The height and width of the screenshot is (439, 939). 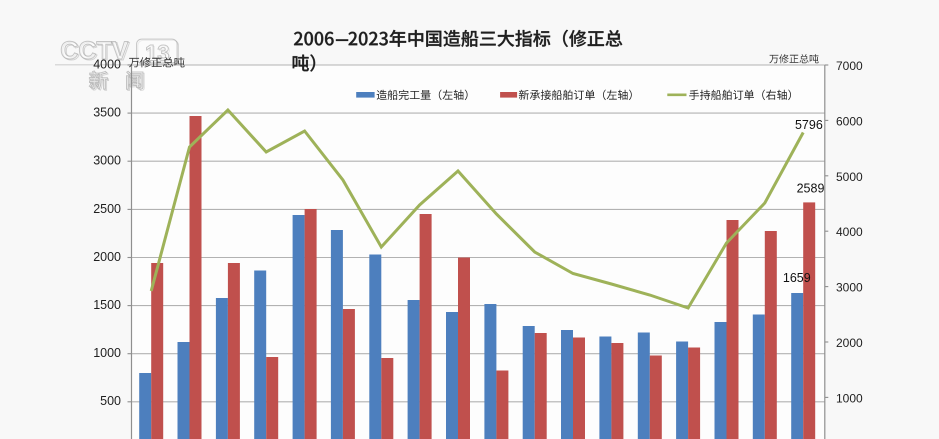 What do you see at coordinates (809, 125) in the screenshot?
I see `svg-text: 5796` at bounding box center [809, 125].